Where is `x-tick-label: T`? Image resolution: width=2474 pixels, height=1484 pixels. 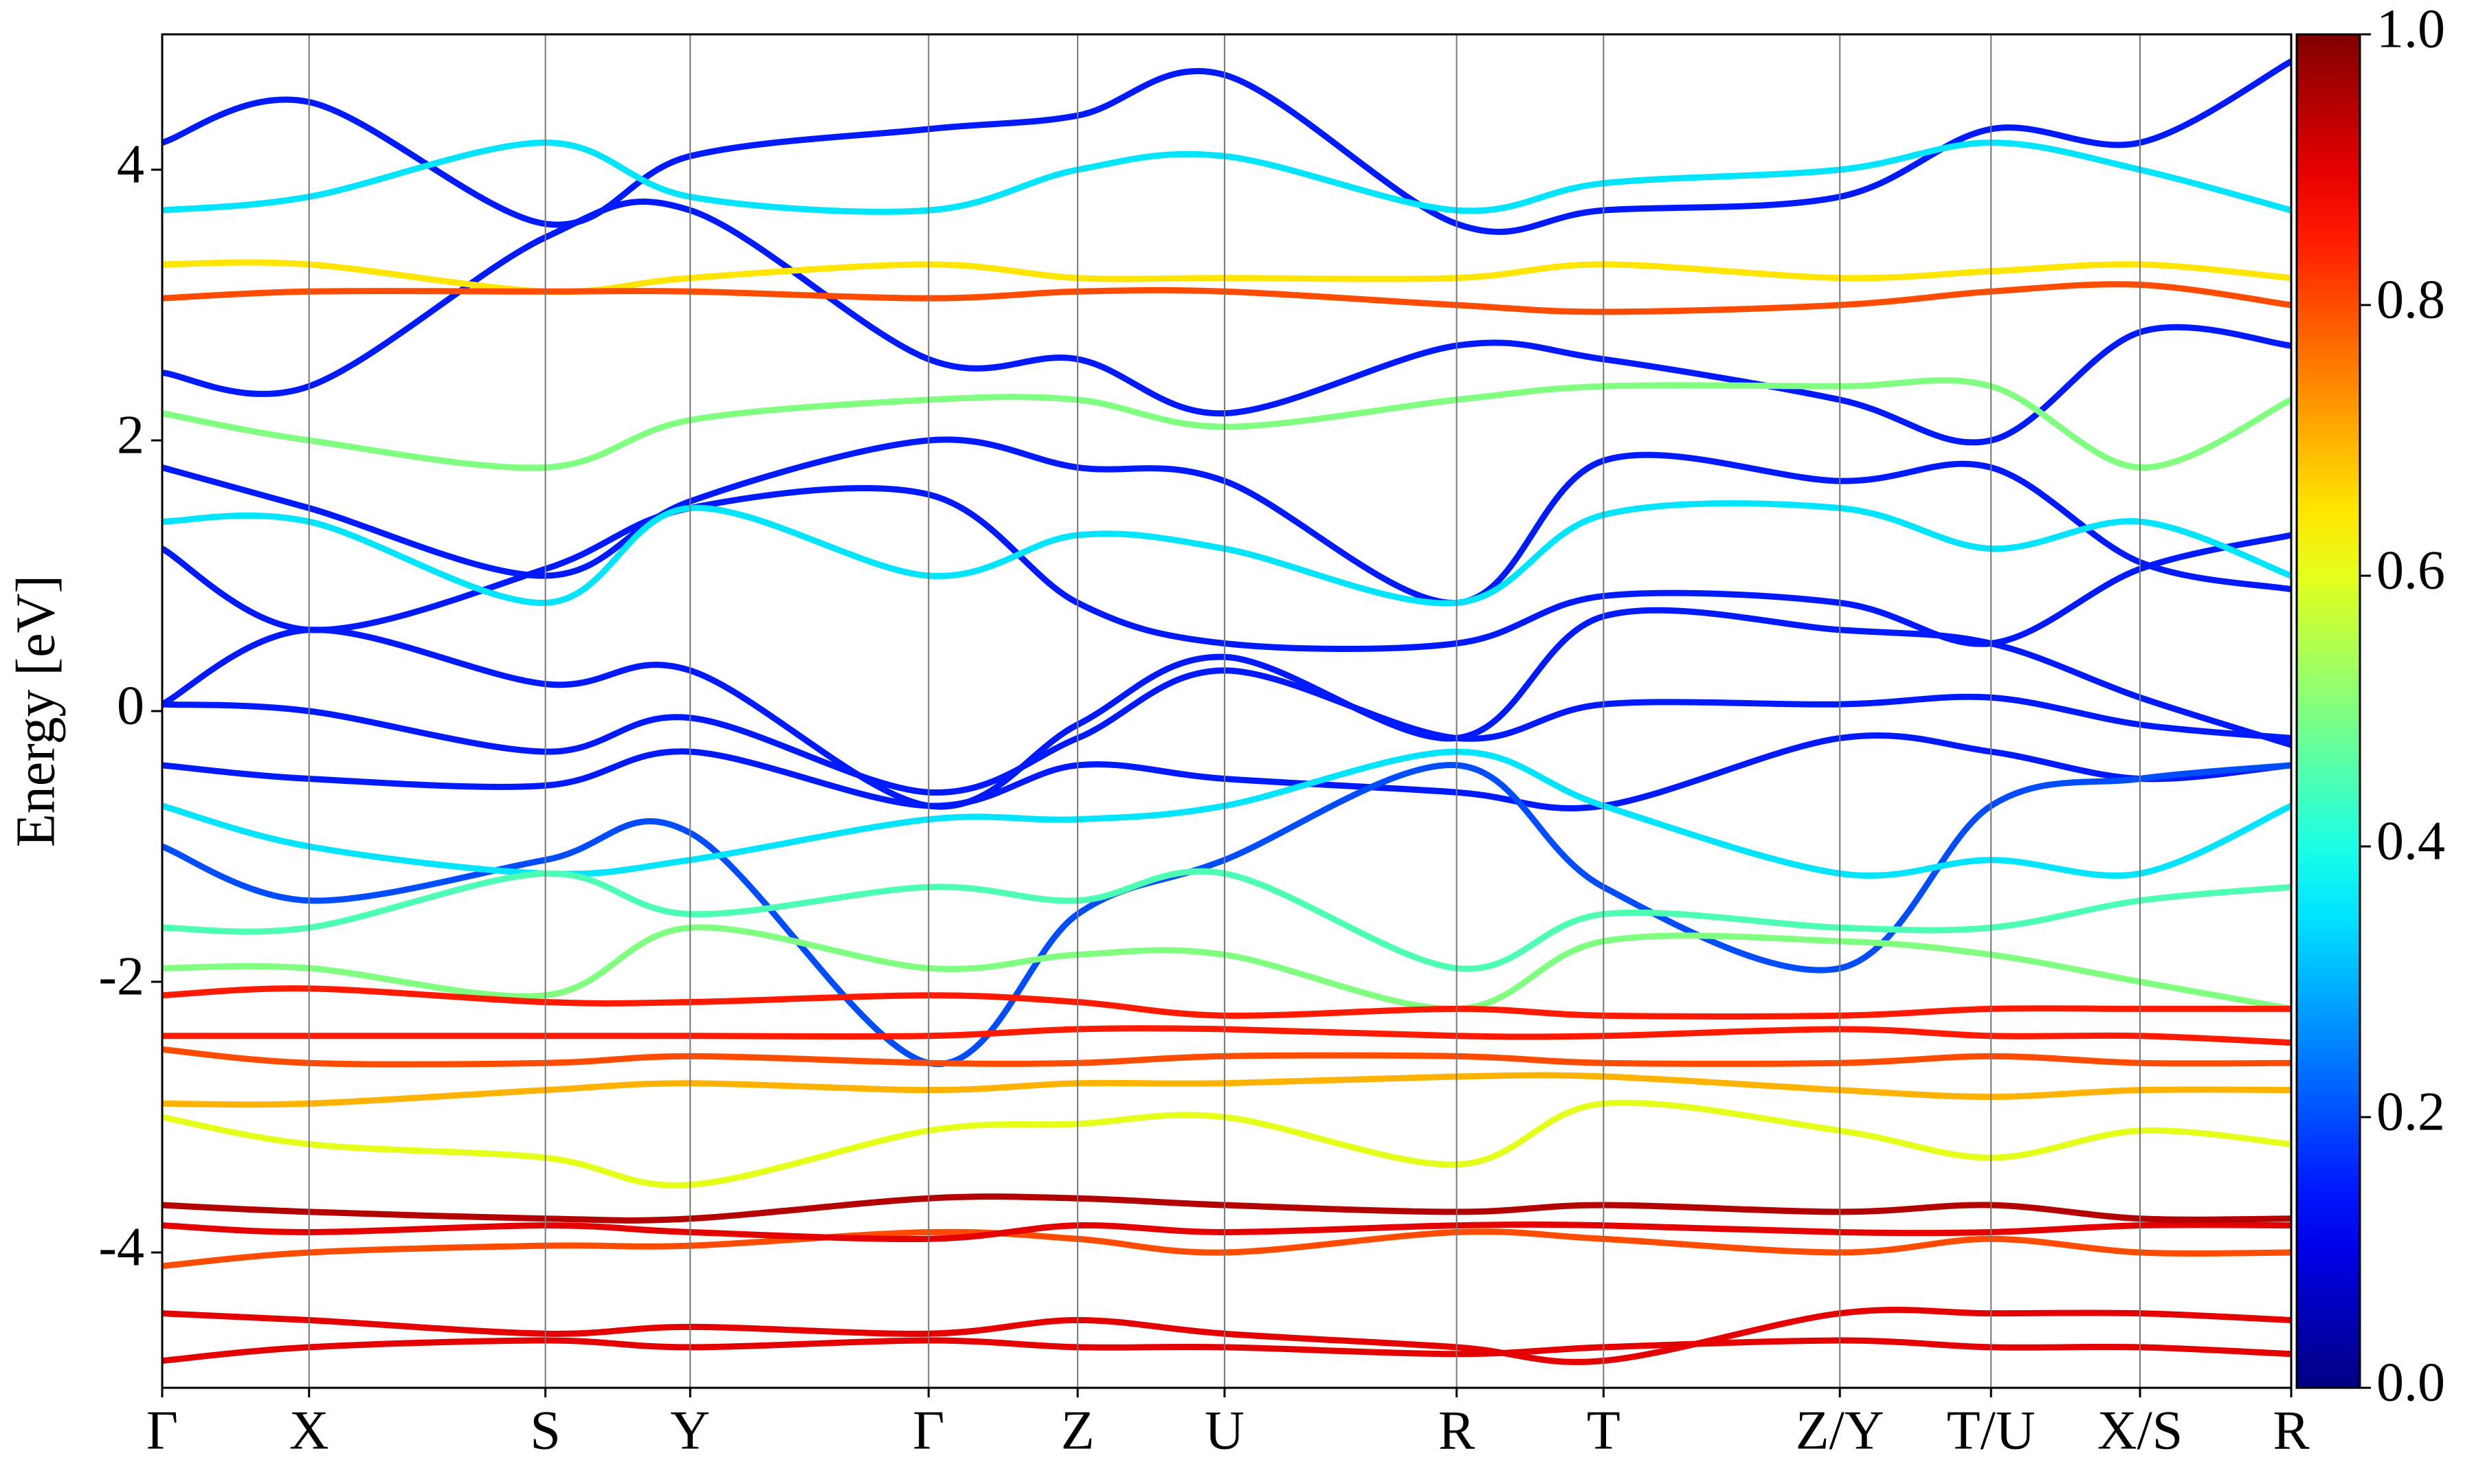 x-tick-label: T is located at coordinates (1603, 1430).